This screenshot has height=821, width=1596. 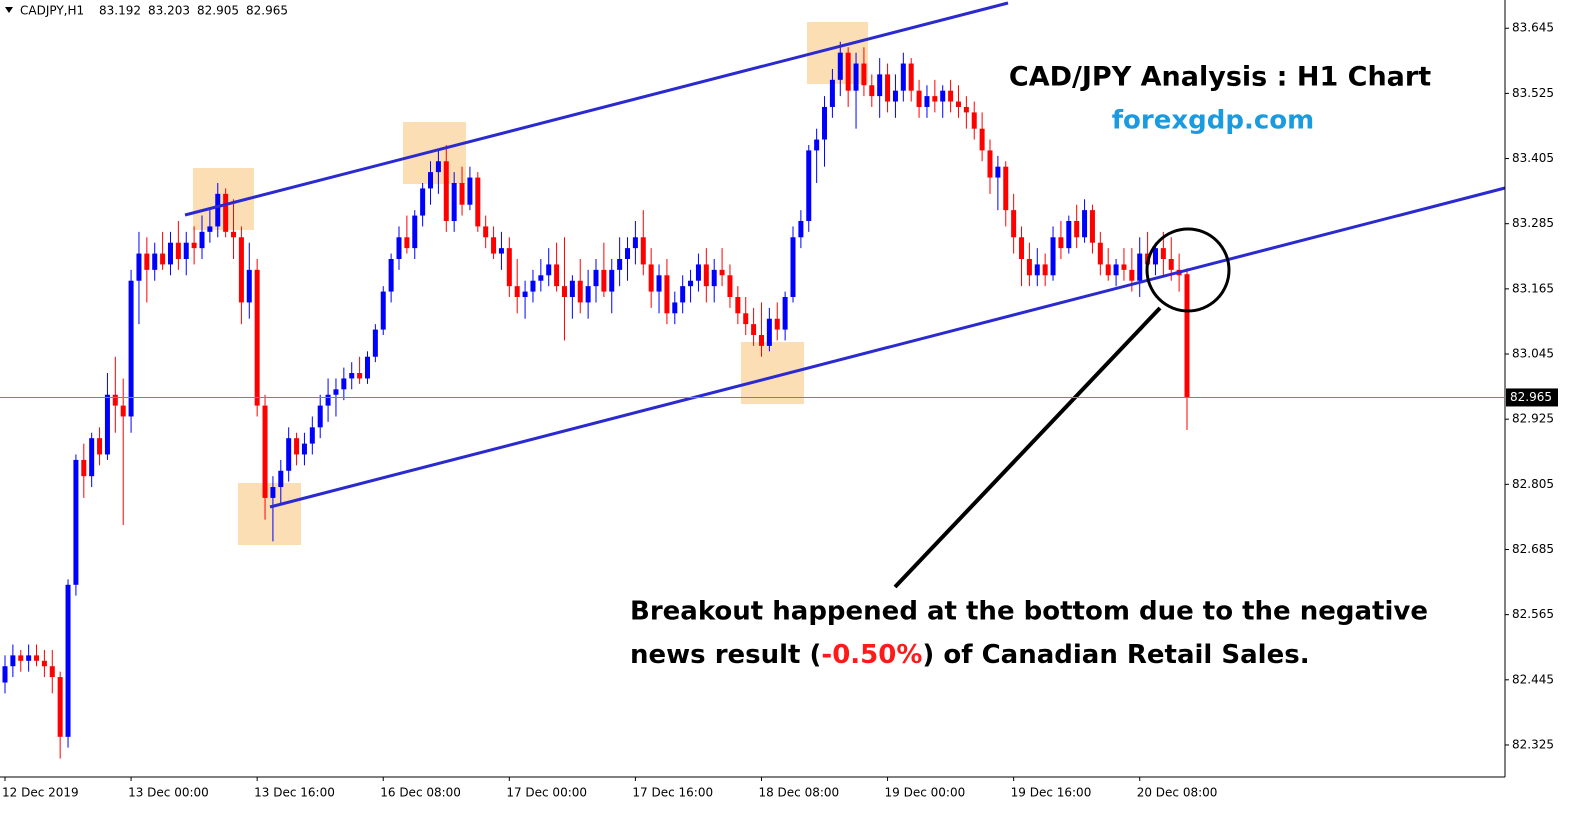 What do you see at coordinates (1188, 270) in the screenshot?
I see `breakout-circle` at bounding box center [1188, 270].